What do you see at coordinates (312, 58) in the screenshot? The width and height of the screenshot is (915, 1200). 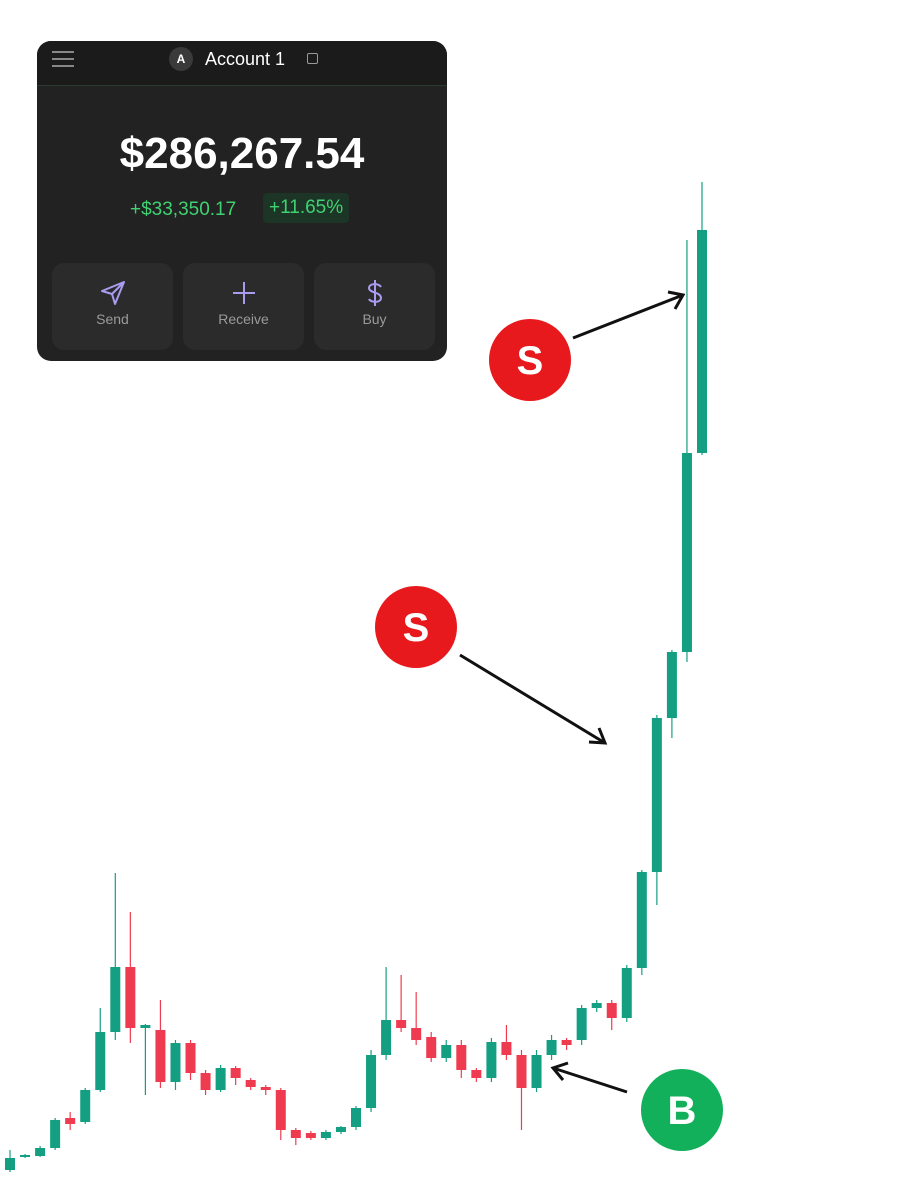 I see `copy-icon` at bounding box center [312, 58].